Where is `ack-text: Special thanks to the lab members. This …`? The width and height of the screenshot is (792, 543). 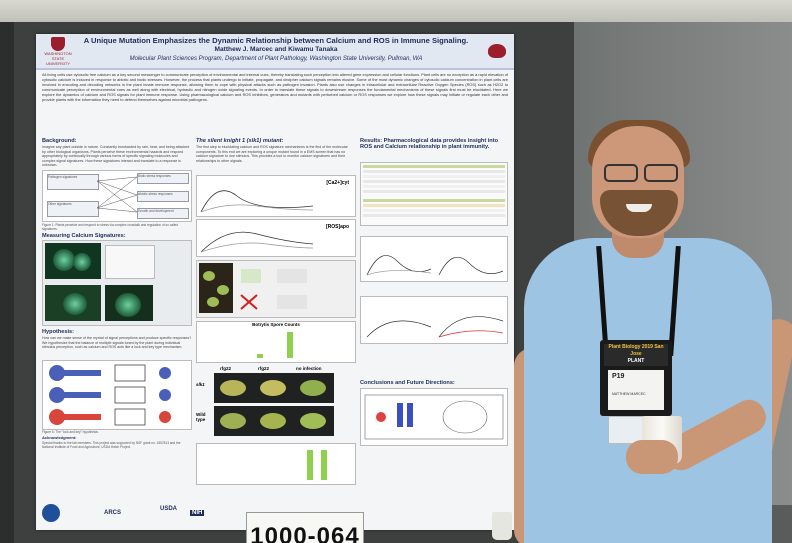 ack-text: Special thanks to the lab members. This … is located at coordinates (111, 445).